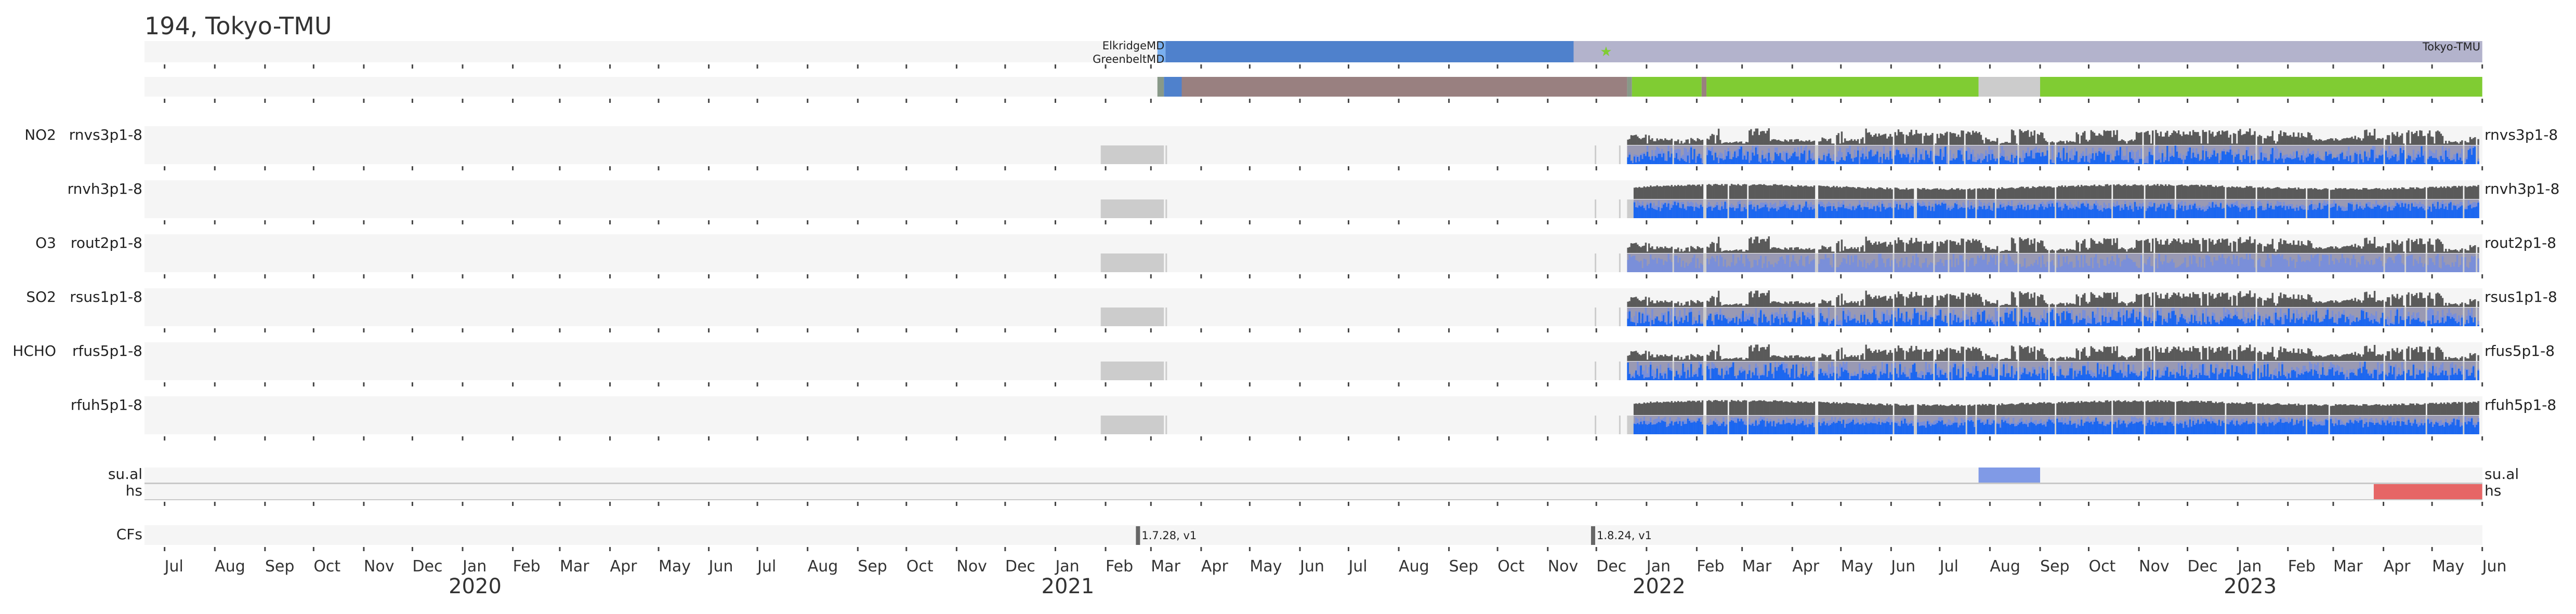  I want to click on gap-day, so click(1673, 262).